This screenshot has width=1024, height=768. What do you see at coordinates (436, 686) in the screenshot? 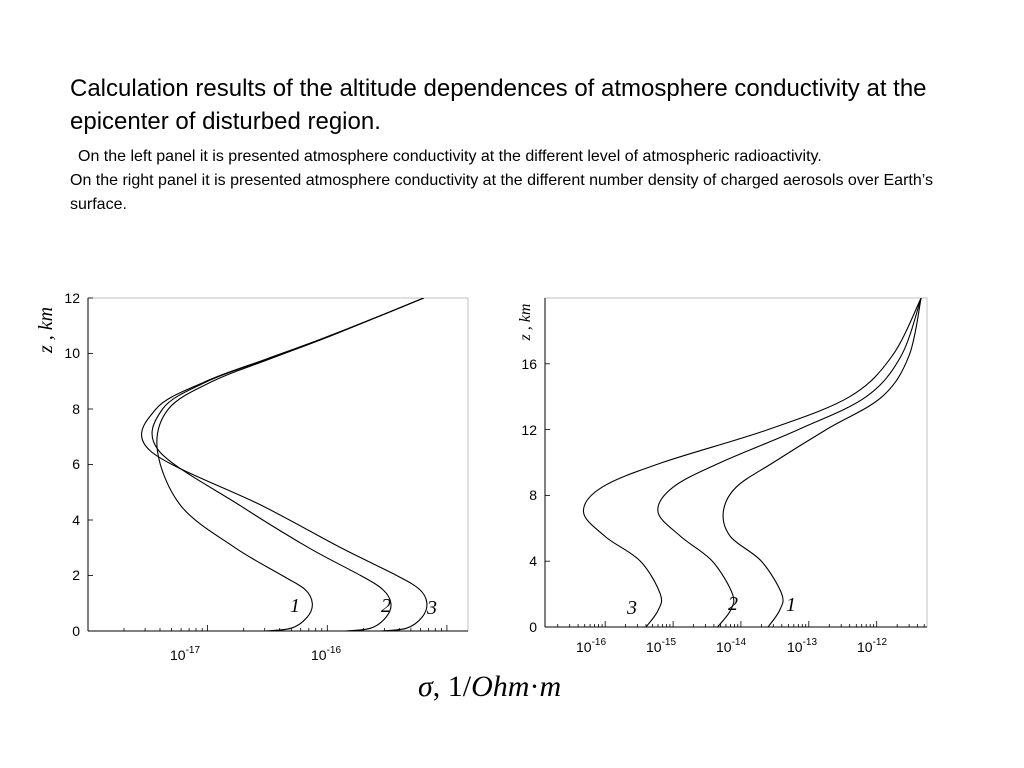
I see `x-unit-comma: ,` at bounding box center [436, 686].